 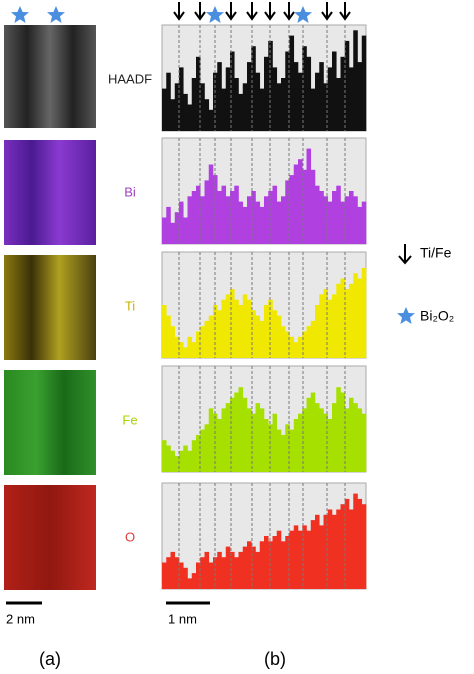 I want to click on bi-map, so click(x=50, y=192).